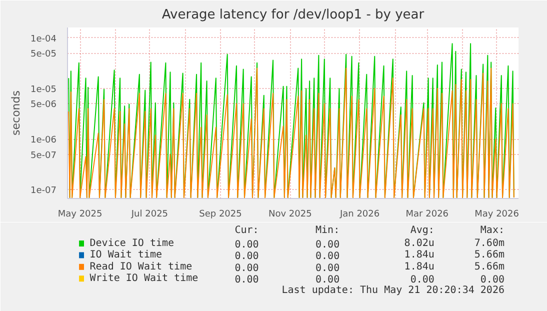 The width and height of the screenshot is (547, 311). What do you see at coordinates (43, 105) in the screenshot?
I see `y-tick-label: 5e-06` at bounding box center [43, 105].